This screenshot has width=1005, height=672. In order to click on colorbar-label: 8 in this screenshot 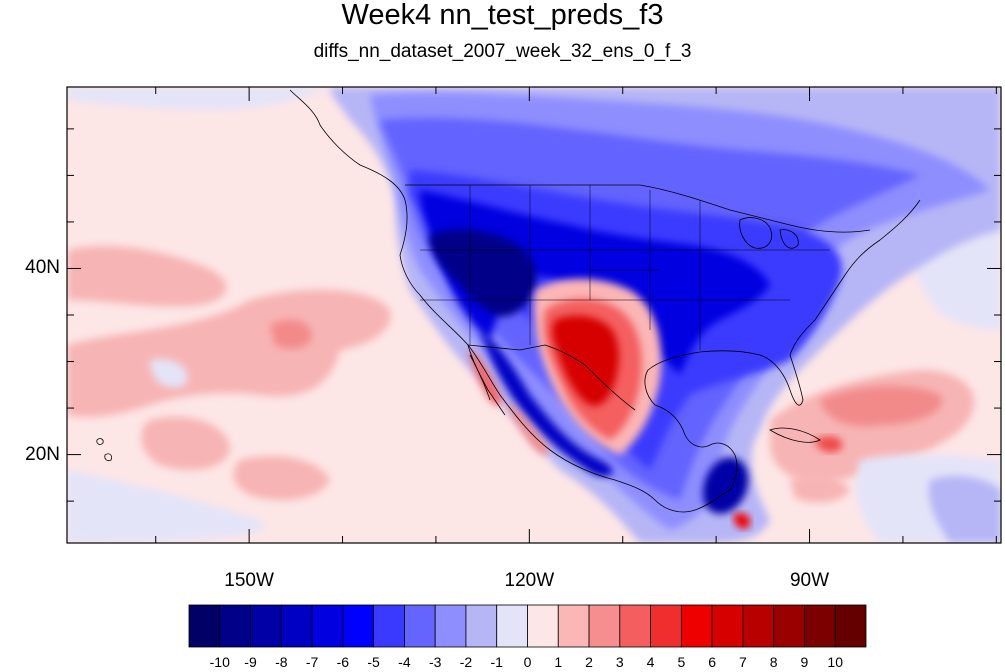, I will do `click(773, 662)`.